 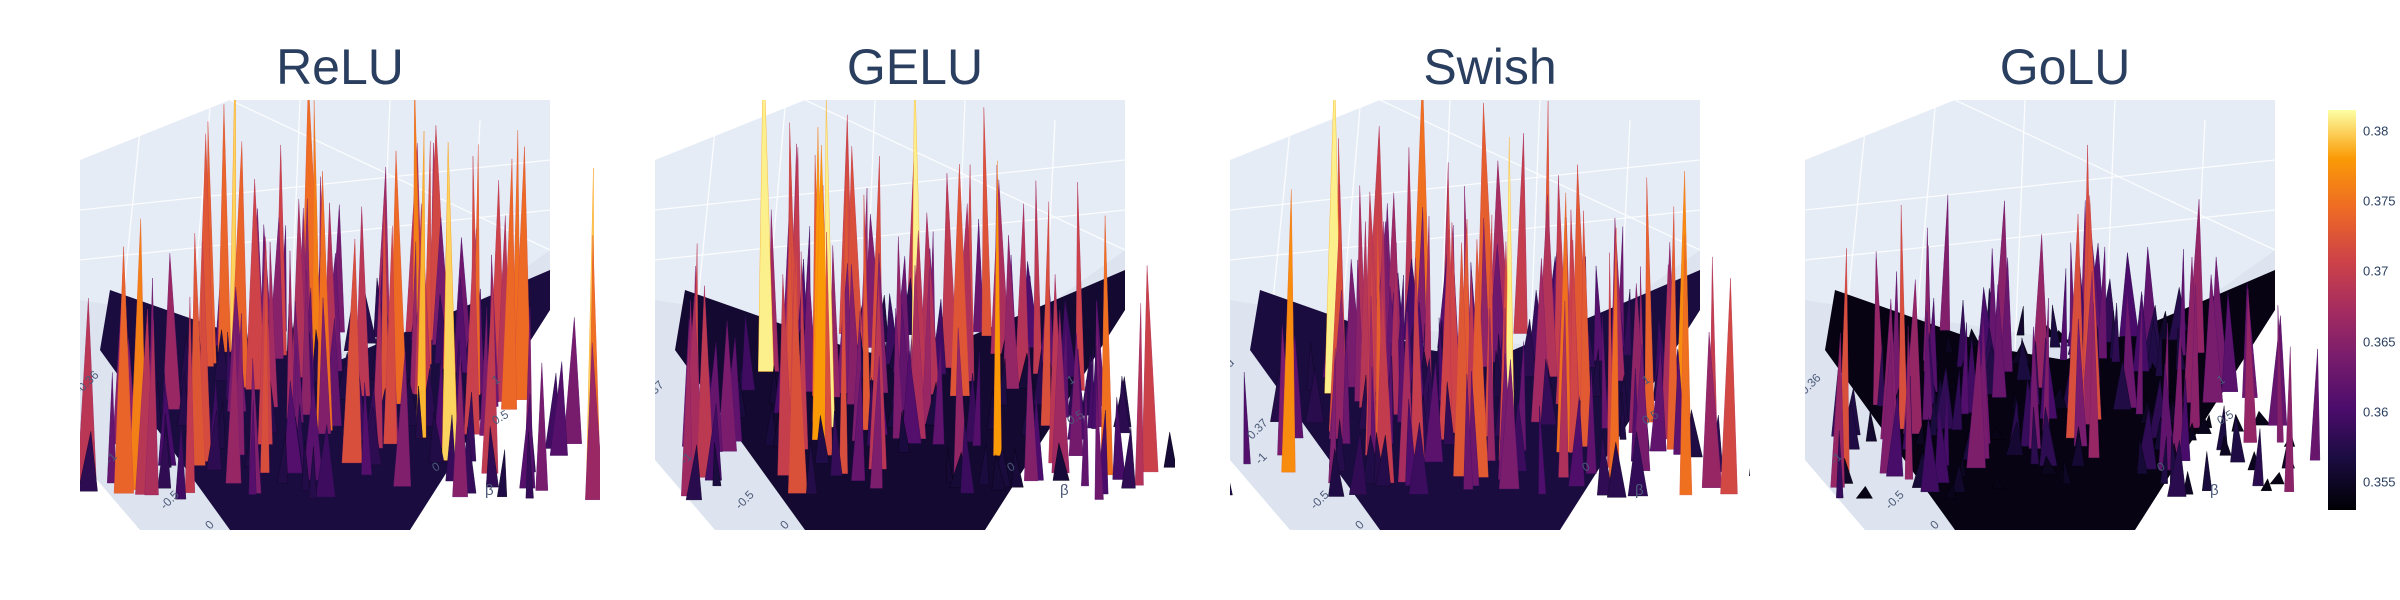 I want to click on colorbar, so click(x=2342, y=310).